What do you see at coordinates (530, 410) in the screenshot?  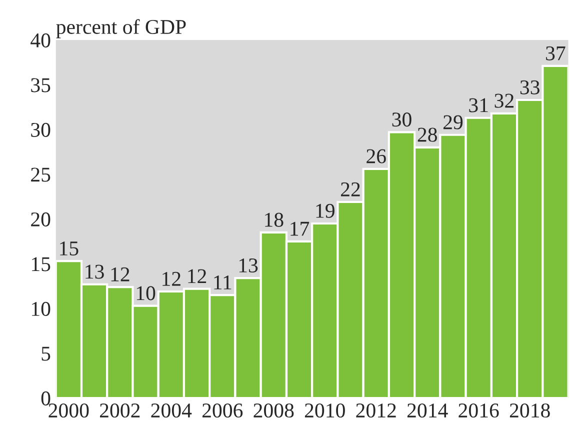 I see `x-tick-label: 2018` at bounding box center [530, 410].